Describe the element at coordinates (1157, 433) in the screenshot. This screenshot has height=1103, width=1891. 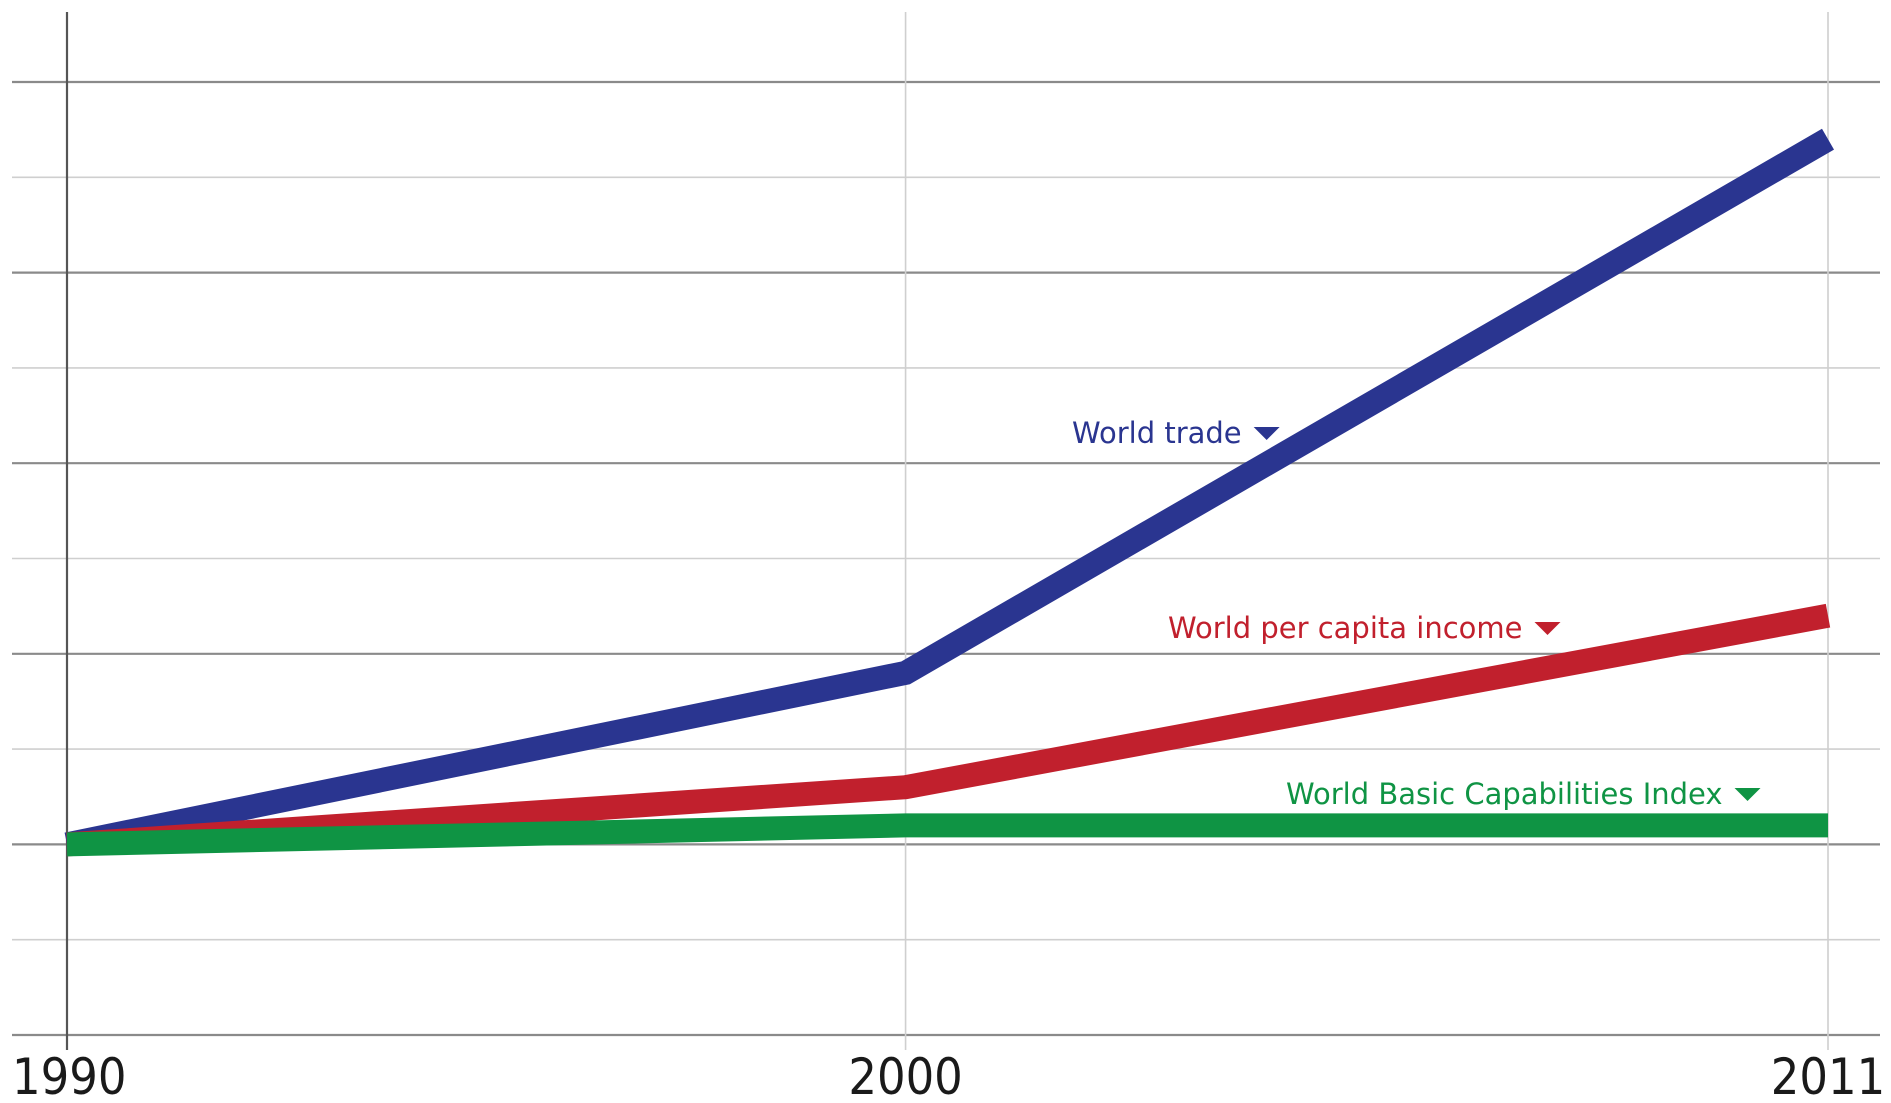
I see `series-label-1: World trade` at that location.